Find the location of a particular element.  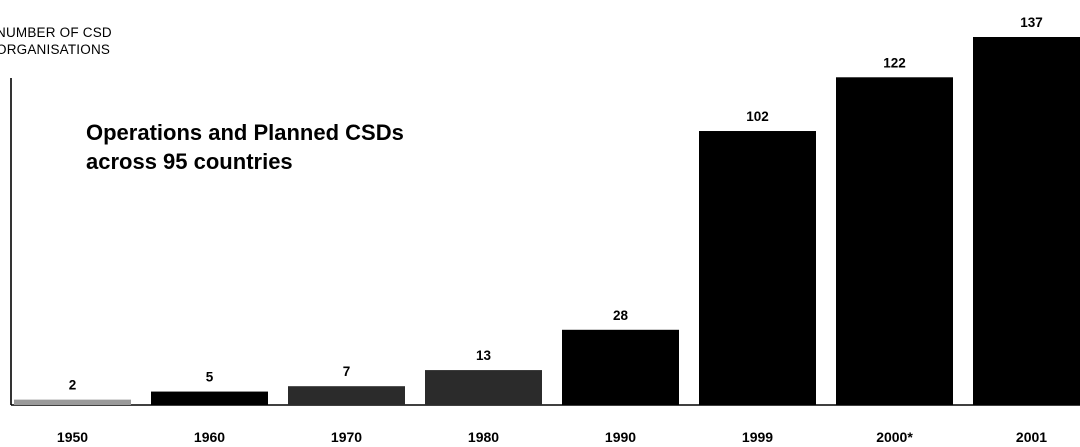

x-tick-label-2000*: 2000* is located at coordinates (894, 437).